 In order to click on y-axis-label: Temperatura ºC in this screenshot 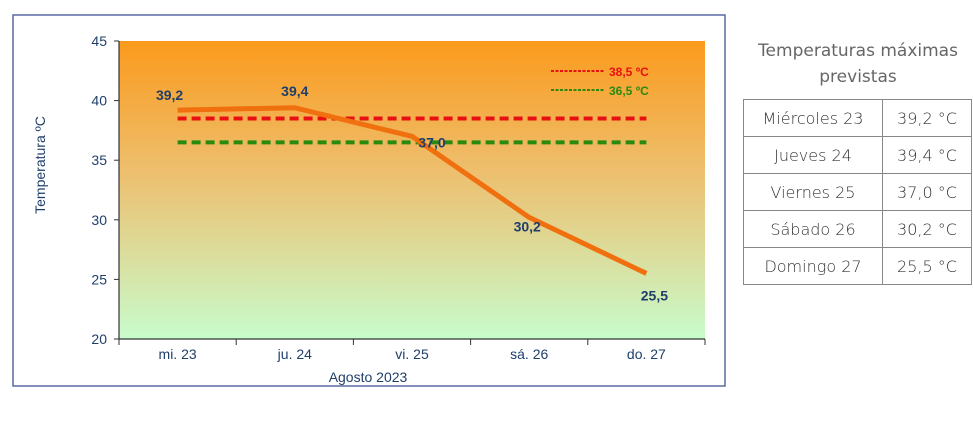, I will do `click(40, 165)`.